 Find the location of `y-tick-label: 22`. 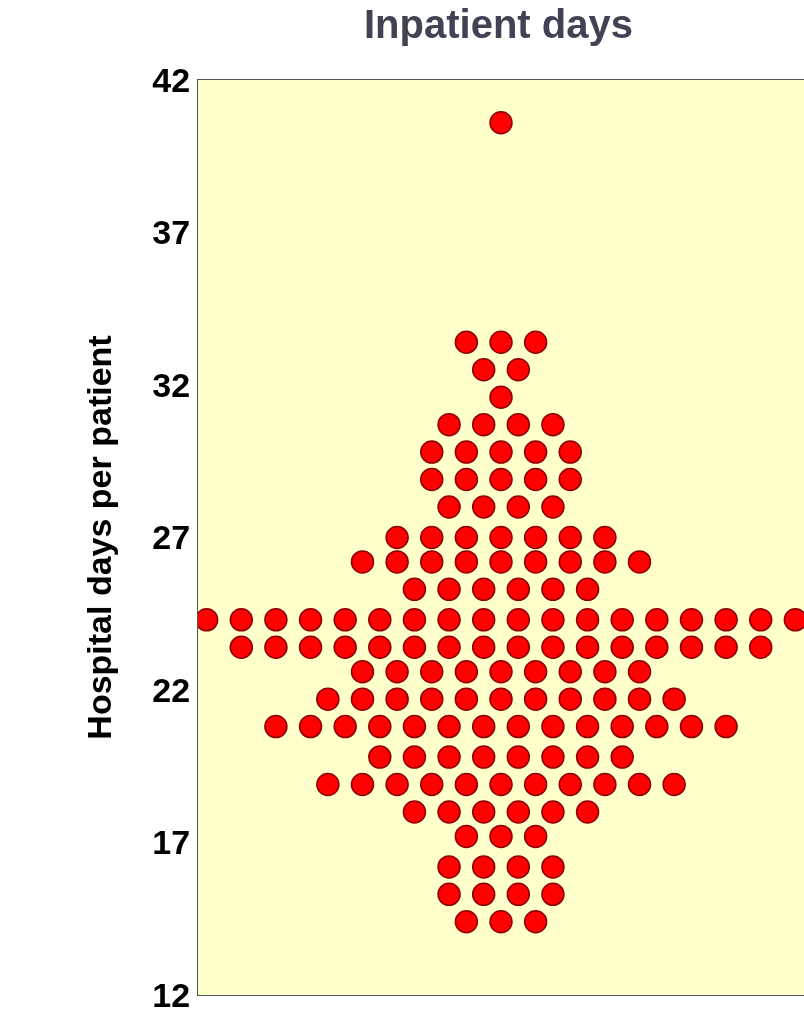

y-tick-label: 22 is located at coordinates (171, 689).